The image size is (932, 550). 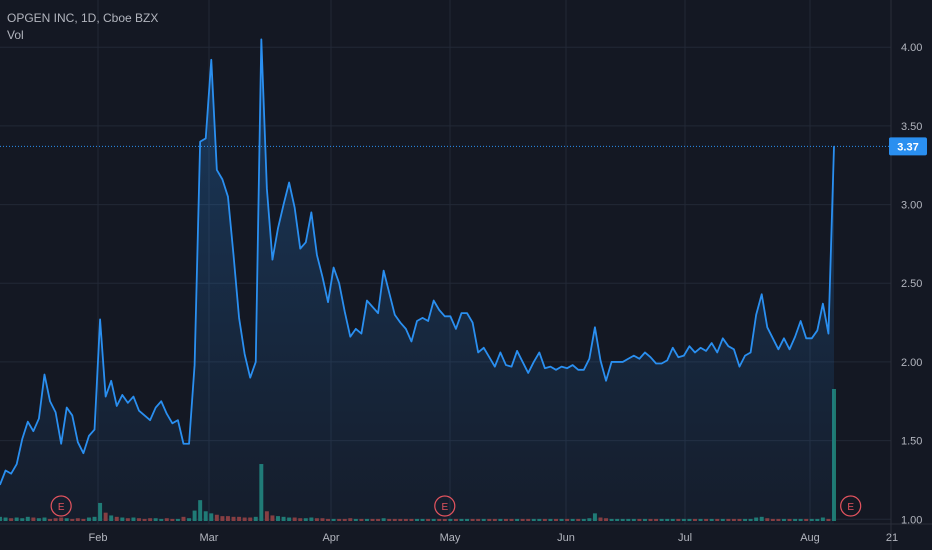 What do you see at coordinates (98, 538) in the screenshot?
I see `x-tick-label: Feb` at bounding box center [98, 538].